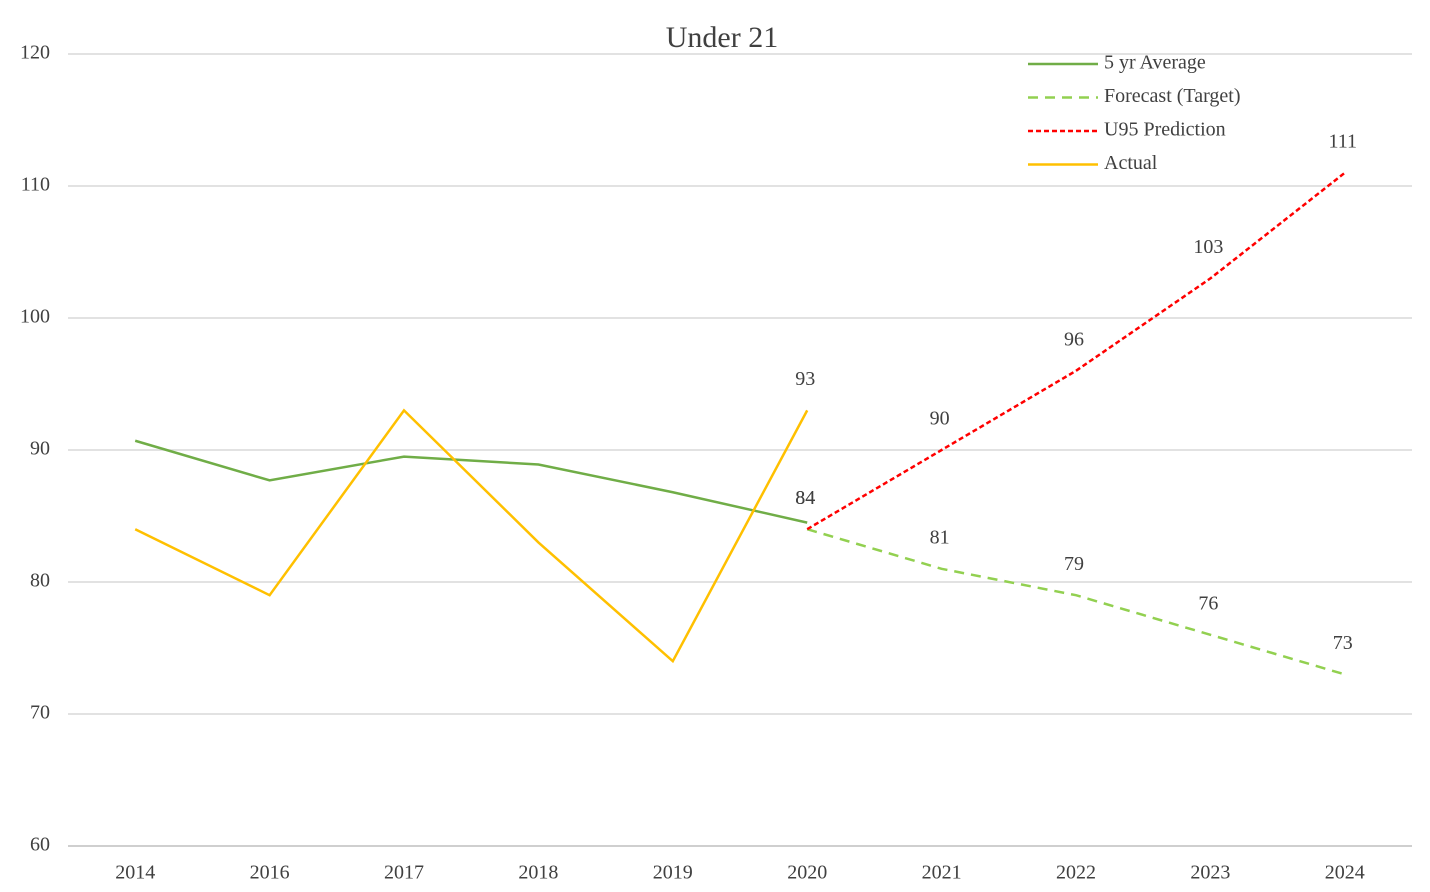 This screenshot has width=1430, height=892. I want to click on x-tick-label: 2021, so click(942, 873).